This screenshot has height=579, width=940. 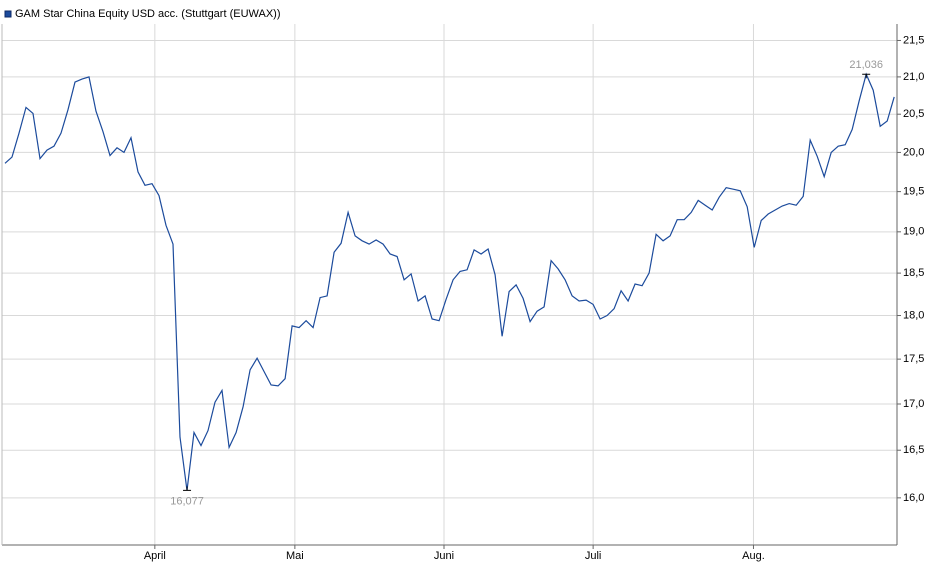 I want to click on y-tick-label: 18,0, so click(x=913, y=315).